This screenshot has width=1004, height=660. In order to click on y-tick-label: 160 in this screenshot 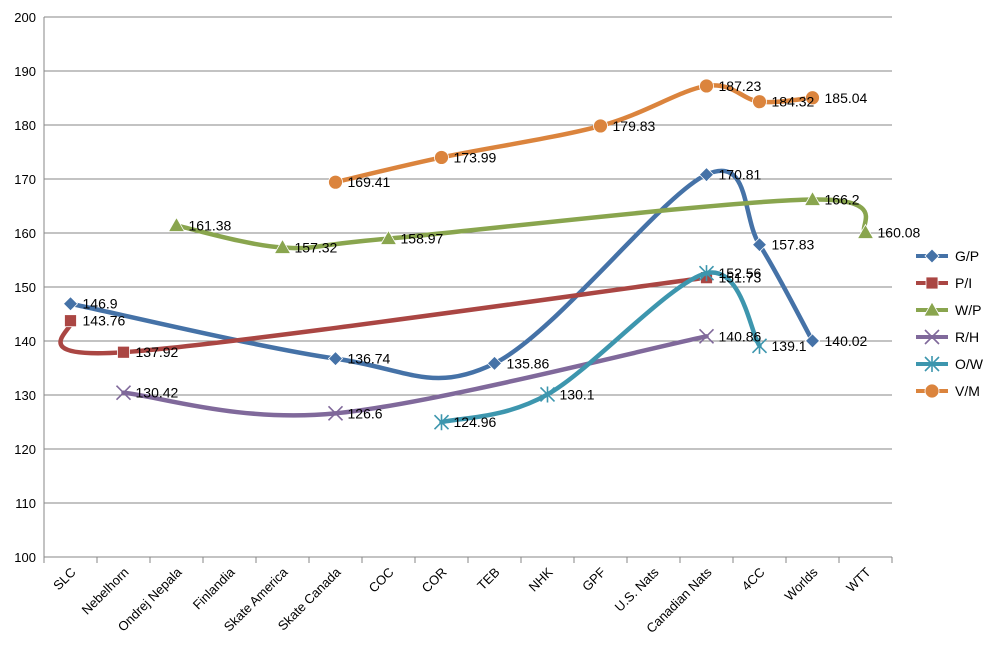, I will do `click(25, 233)`.